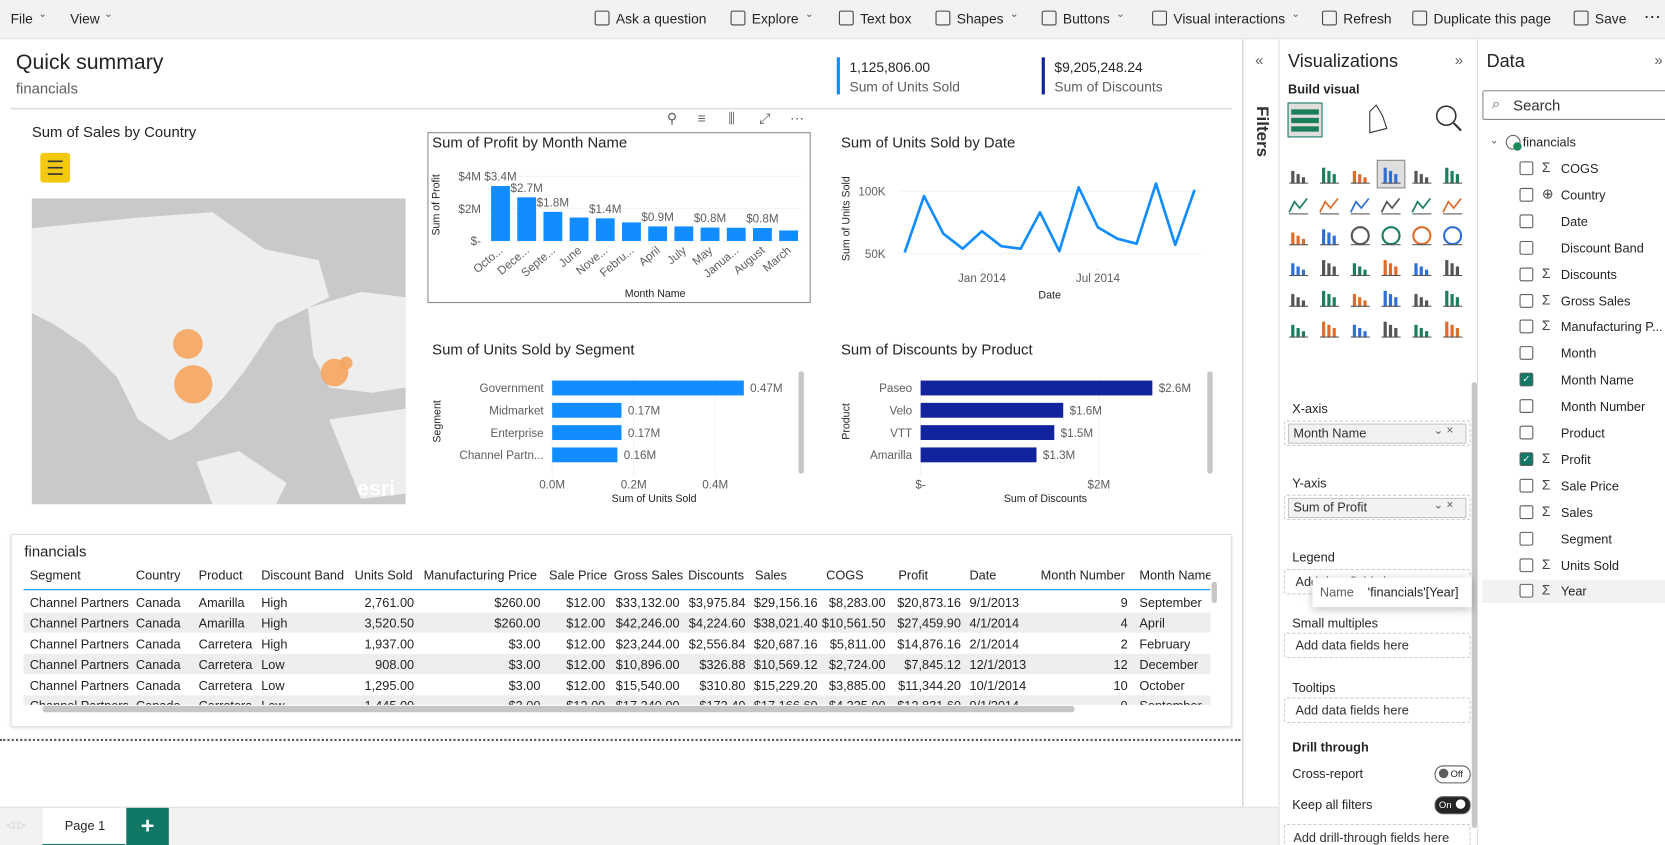 Image resolution: width=1665 pixels, height=845 pixels. I want to click on column-header: Country, so click(158, 575).